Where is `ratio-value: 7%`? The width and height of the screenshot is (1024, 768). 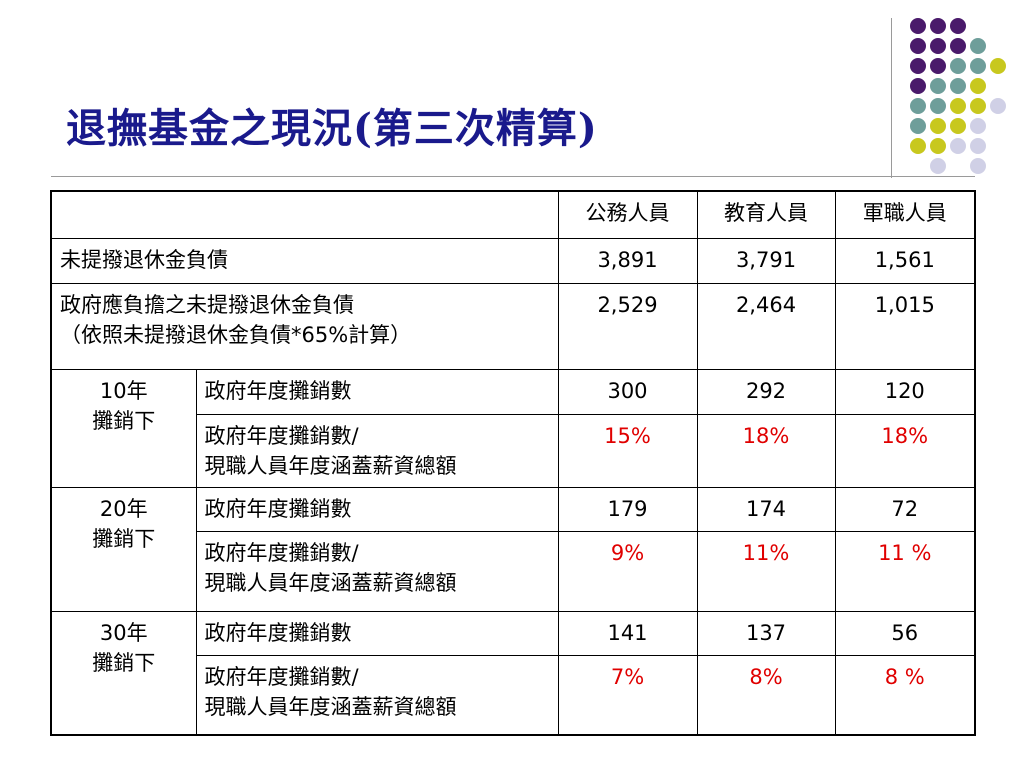 ratio-value: 7% is located at coordinates (627, 695).